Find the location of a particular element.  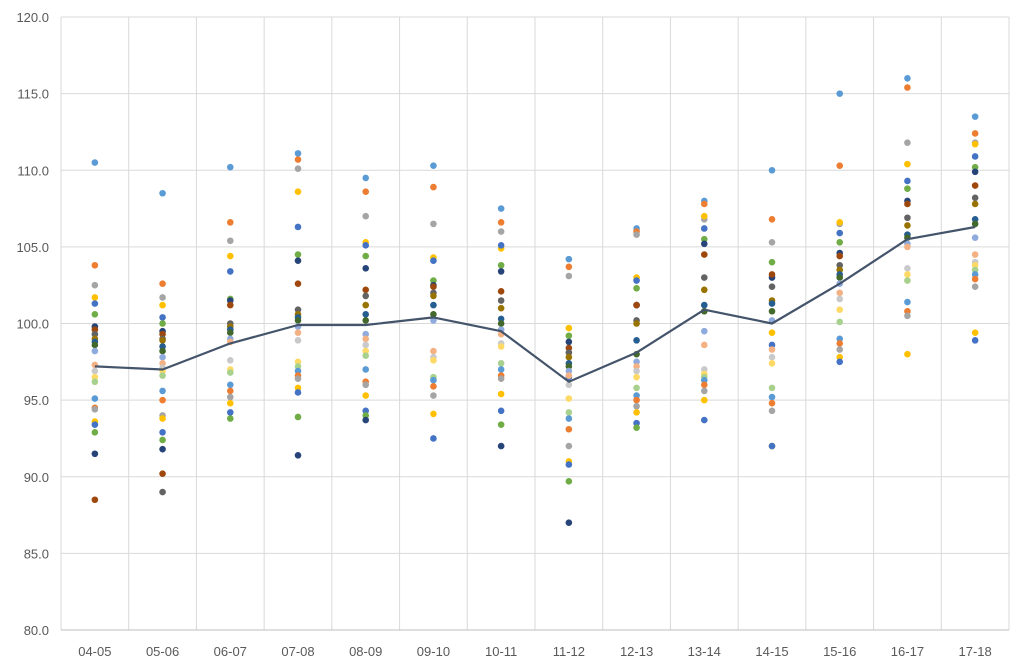

x-tick-label: 05-06 is located at coordinates (162, 651).